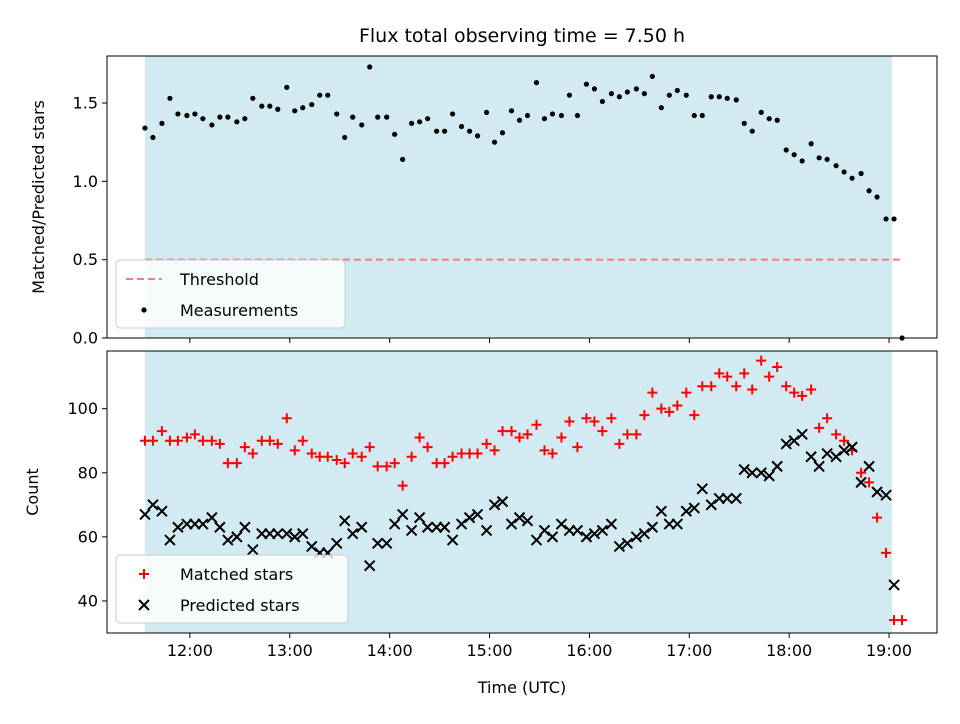 The width and height of the screenshot is (960, 724). I want to click on y-tick-label: 1.5, so click(85, 103).